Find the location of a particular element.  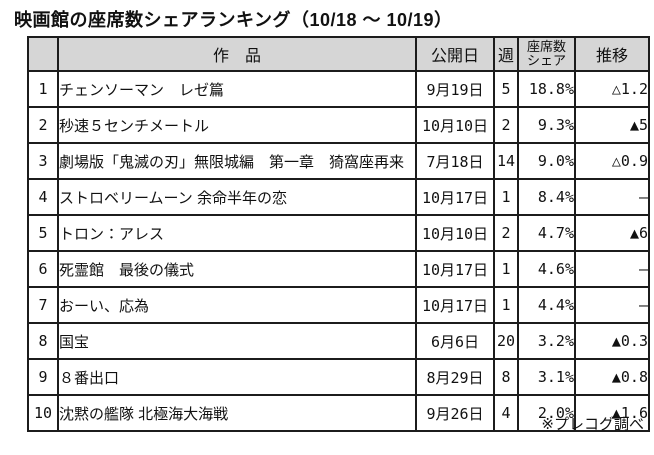

rank-cell: 9 is located at coordinates (43, 377).